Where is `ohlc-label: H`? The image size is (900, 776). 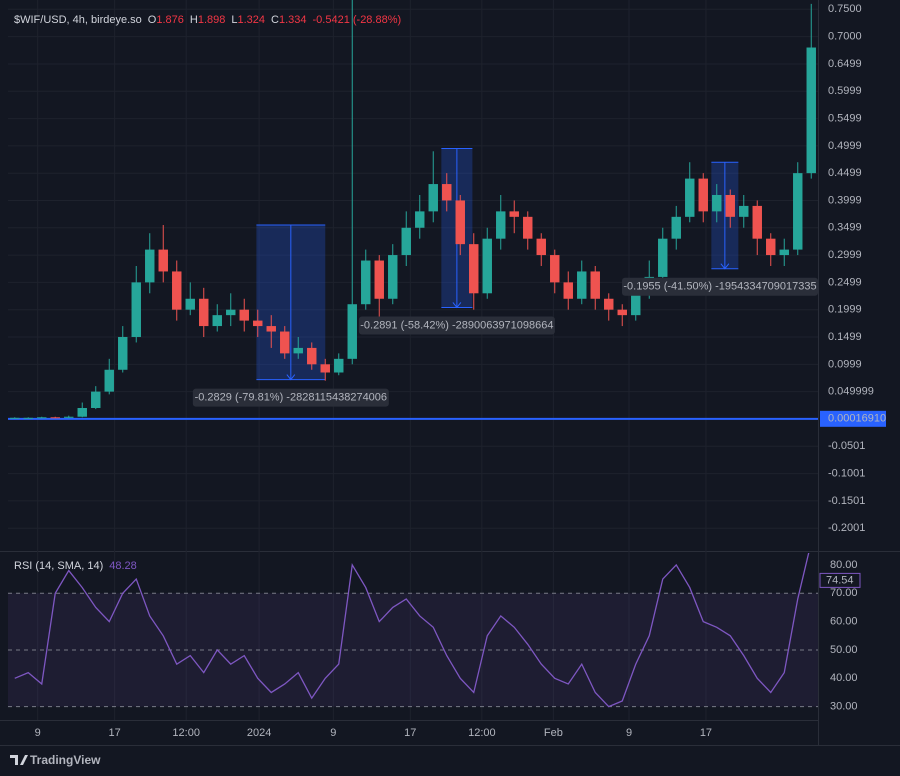 ohlc-label: H is located at coordinates (194, 20).